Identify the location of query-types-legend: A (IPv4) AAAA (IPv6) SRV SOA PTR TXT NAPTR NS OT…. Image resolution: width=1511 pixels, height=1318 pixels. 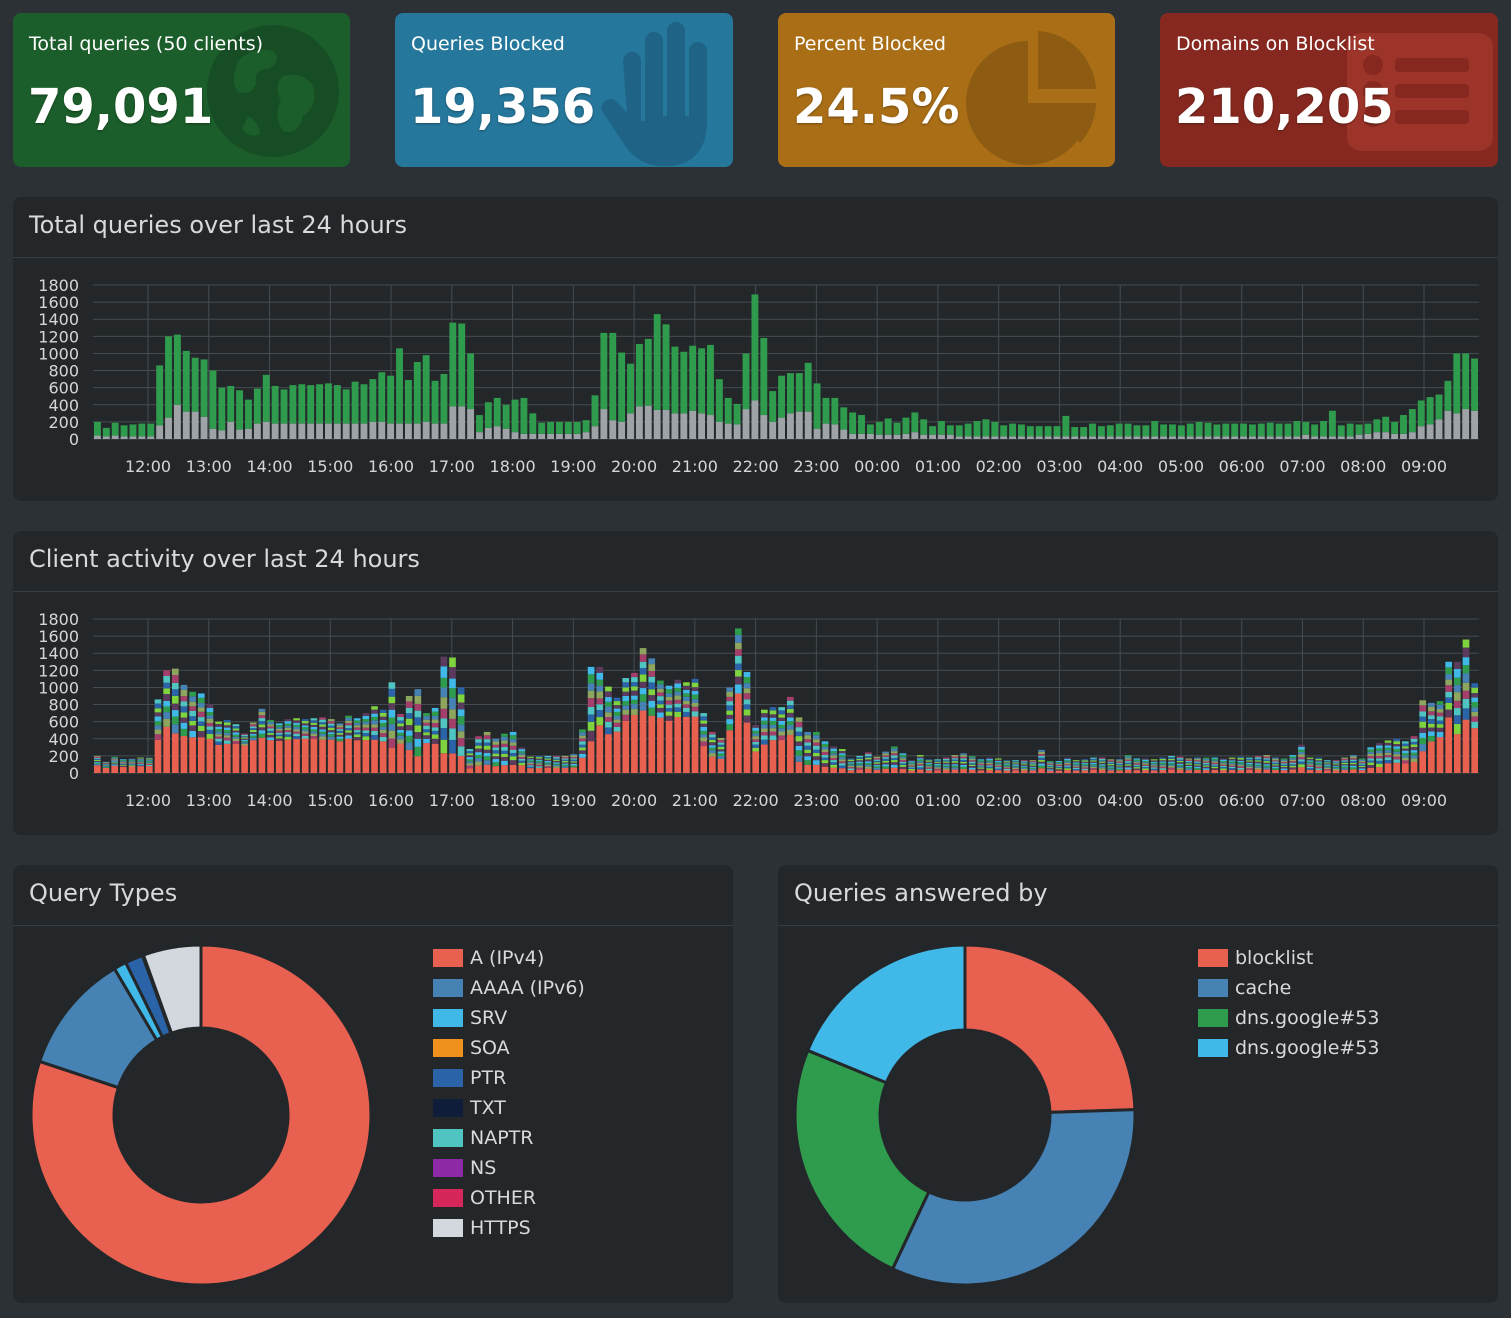
(509, 1093).